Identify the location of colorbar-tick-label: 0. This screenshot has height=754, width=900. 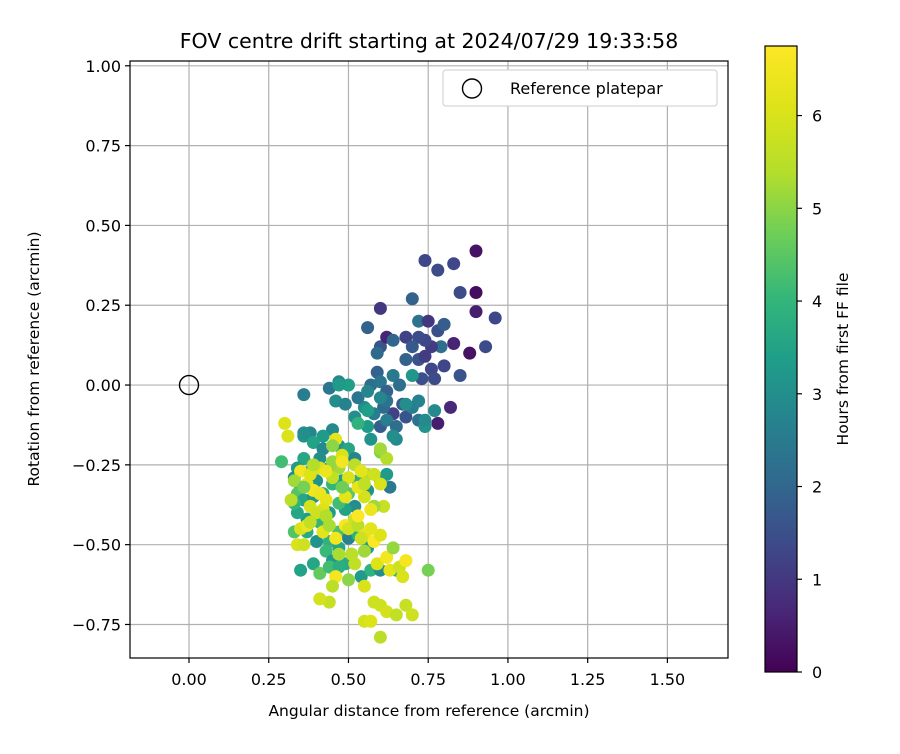
(817, 672).